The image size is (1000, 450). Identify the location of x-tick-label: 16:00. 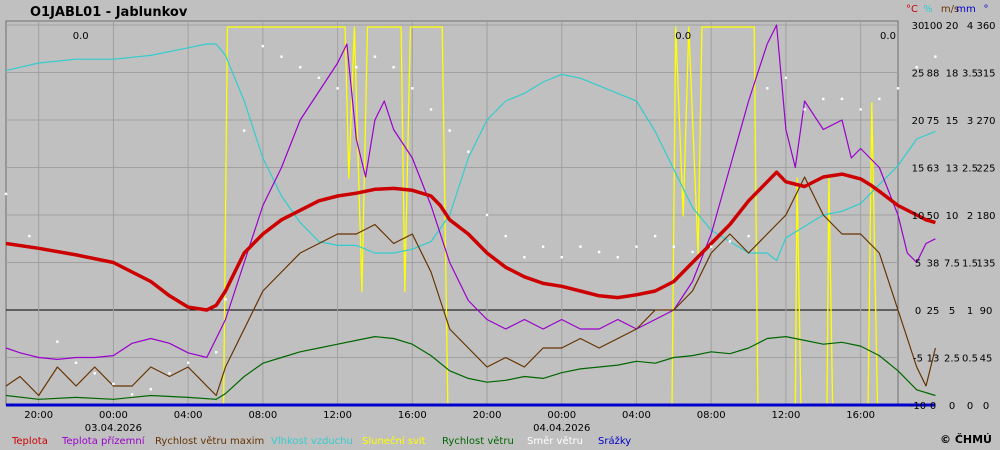
(412, 415).